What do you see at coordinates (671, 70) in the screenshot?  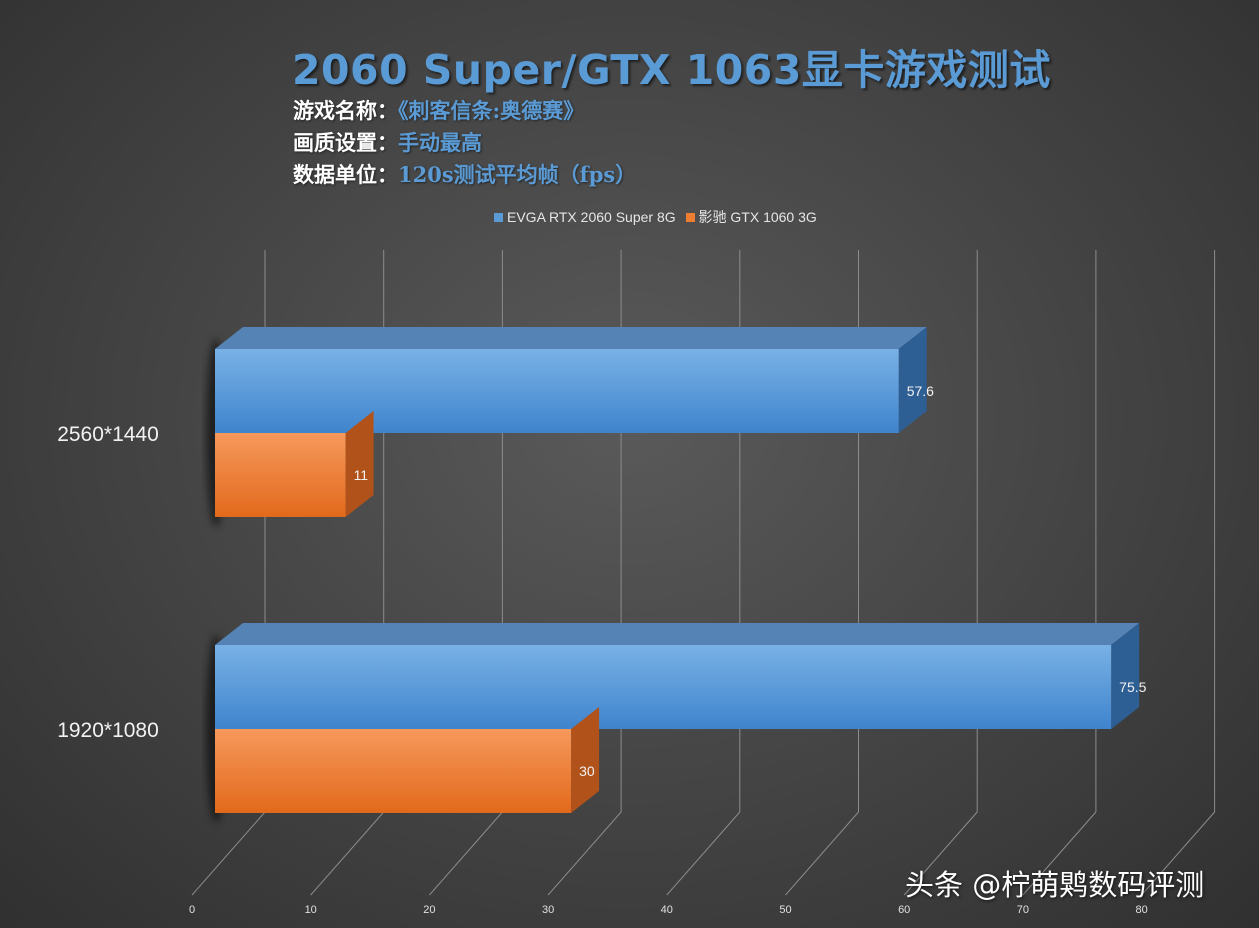 I see `chart-title: 2060 Super/GTX 1063显卡游戏测试` at bounding box center [671, 70].